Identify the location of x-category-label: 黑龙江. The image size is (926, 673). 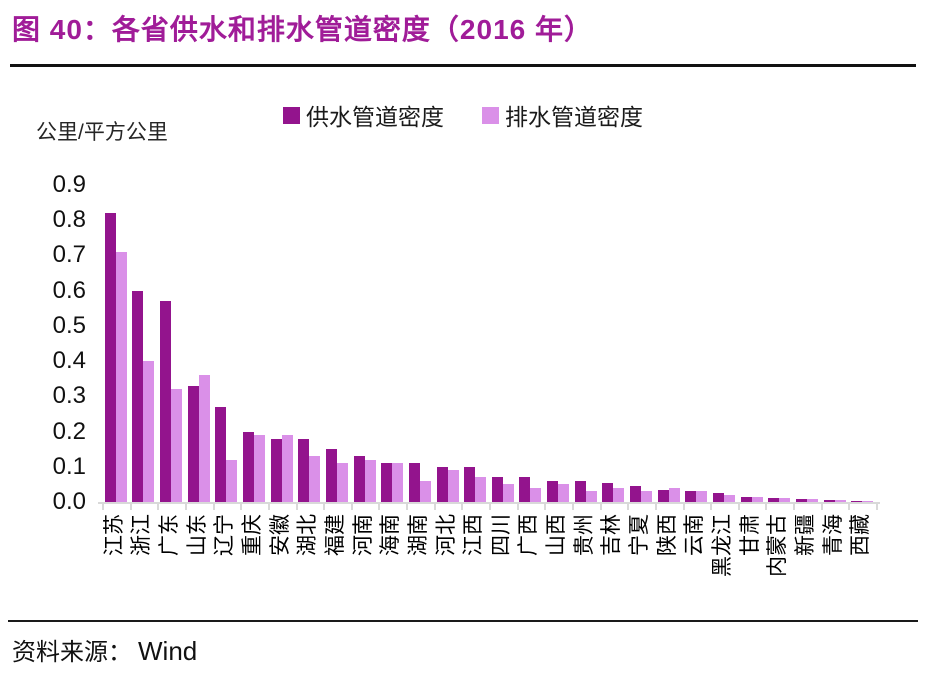
(722, 545).